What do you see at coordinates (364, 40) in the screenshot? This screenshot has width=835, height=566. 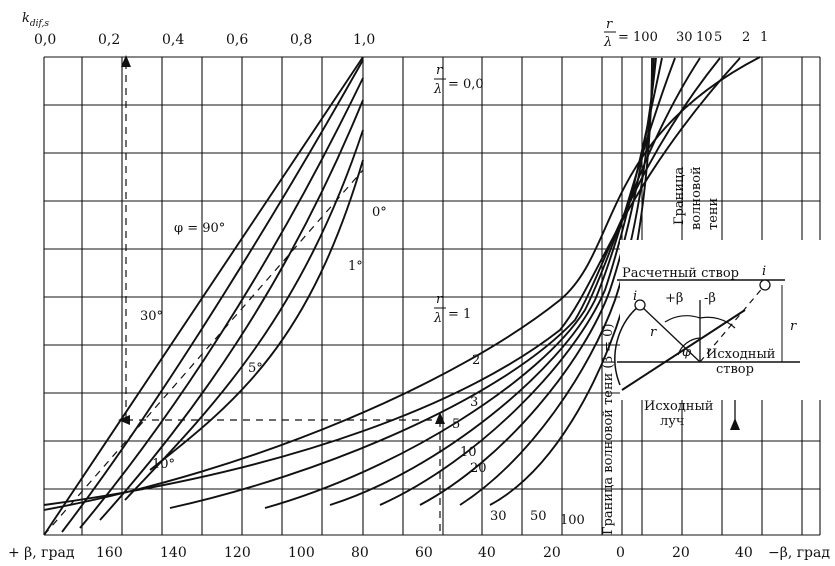 I see `top-tick-5: 1,0` at bounding box center [364, 40].